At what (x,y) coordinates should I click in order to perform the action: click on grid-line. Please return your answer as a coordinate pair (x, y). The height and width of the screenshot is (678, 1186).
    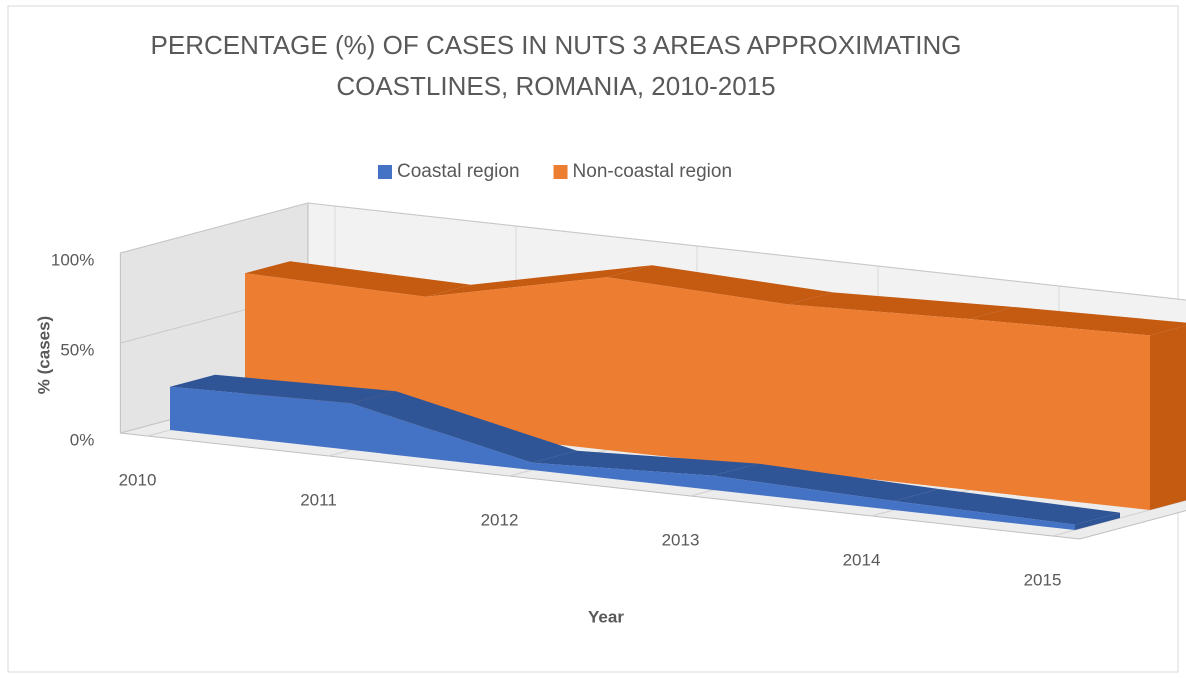
    Looking at the image, I should click on (653, 251).